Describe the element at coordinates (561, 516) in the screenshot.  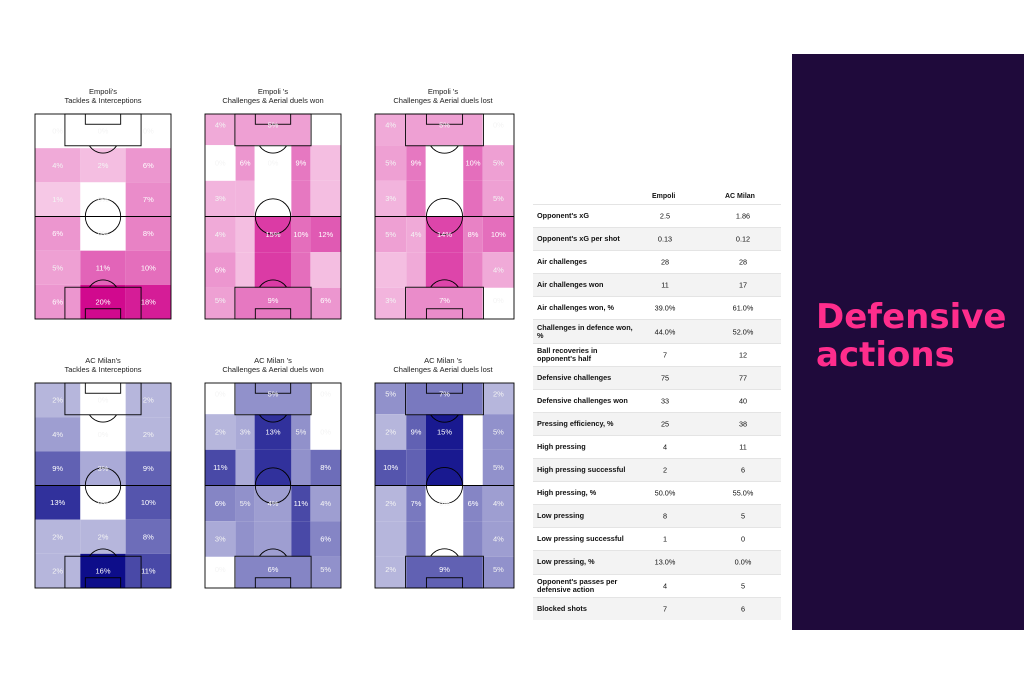
I see `stats-row-label: Low pressing` at that location.